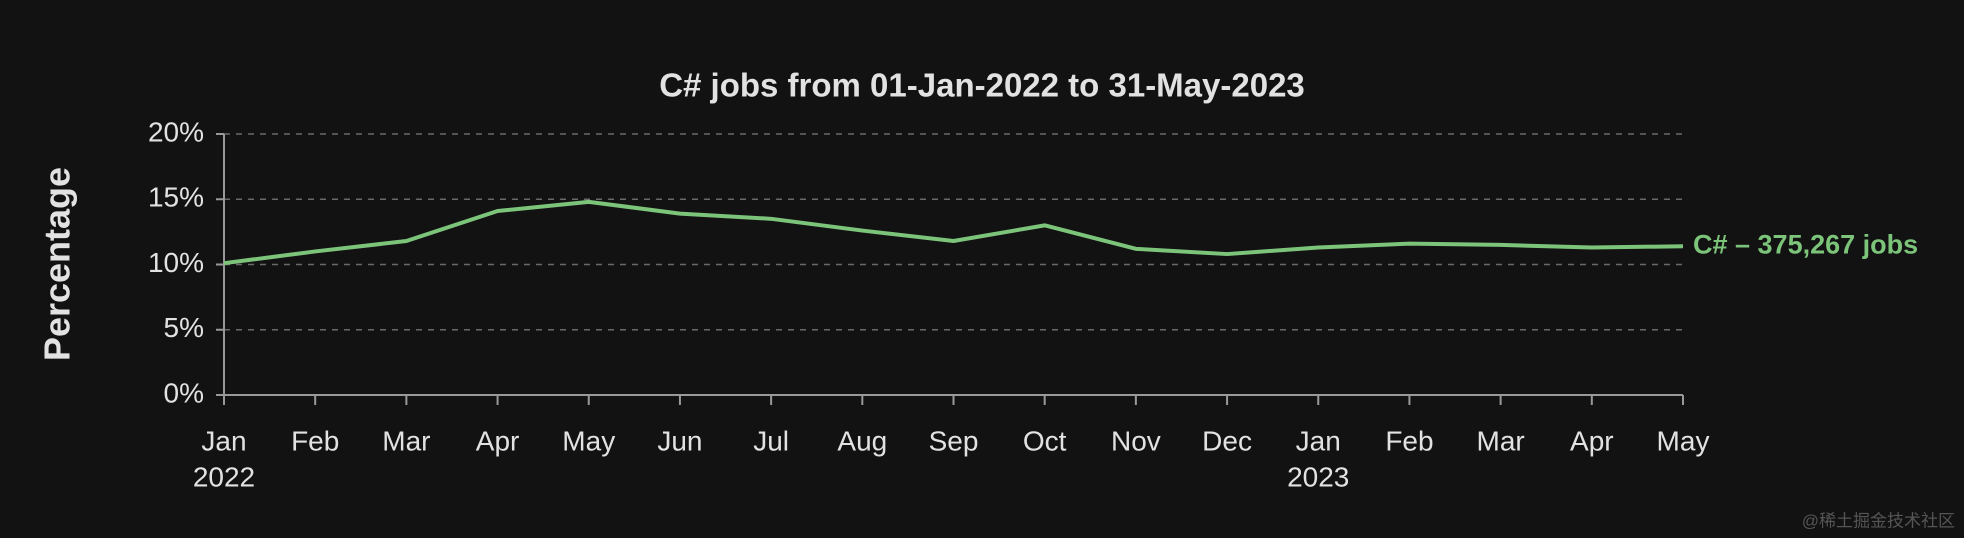 This screenshot has width=1964, height=538. I want to click on y-tick-label: 20%, so click(176, 131).